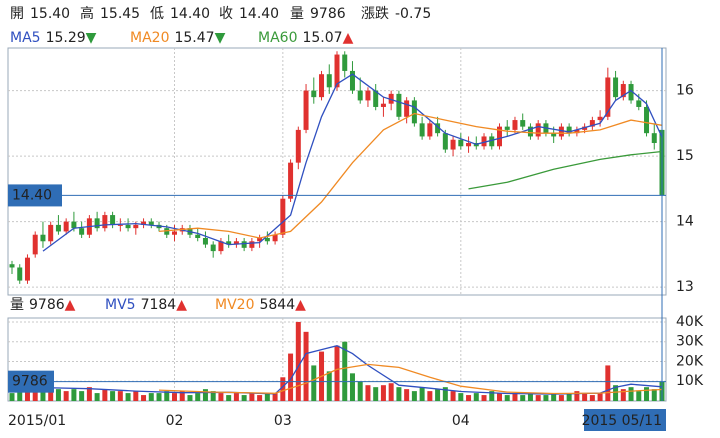  I want to click on legend-item: MA60 15.07▲, so click(306, 38).